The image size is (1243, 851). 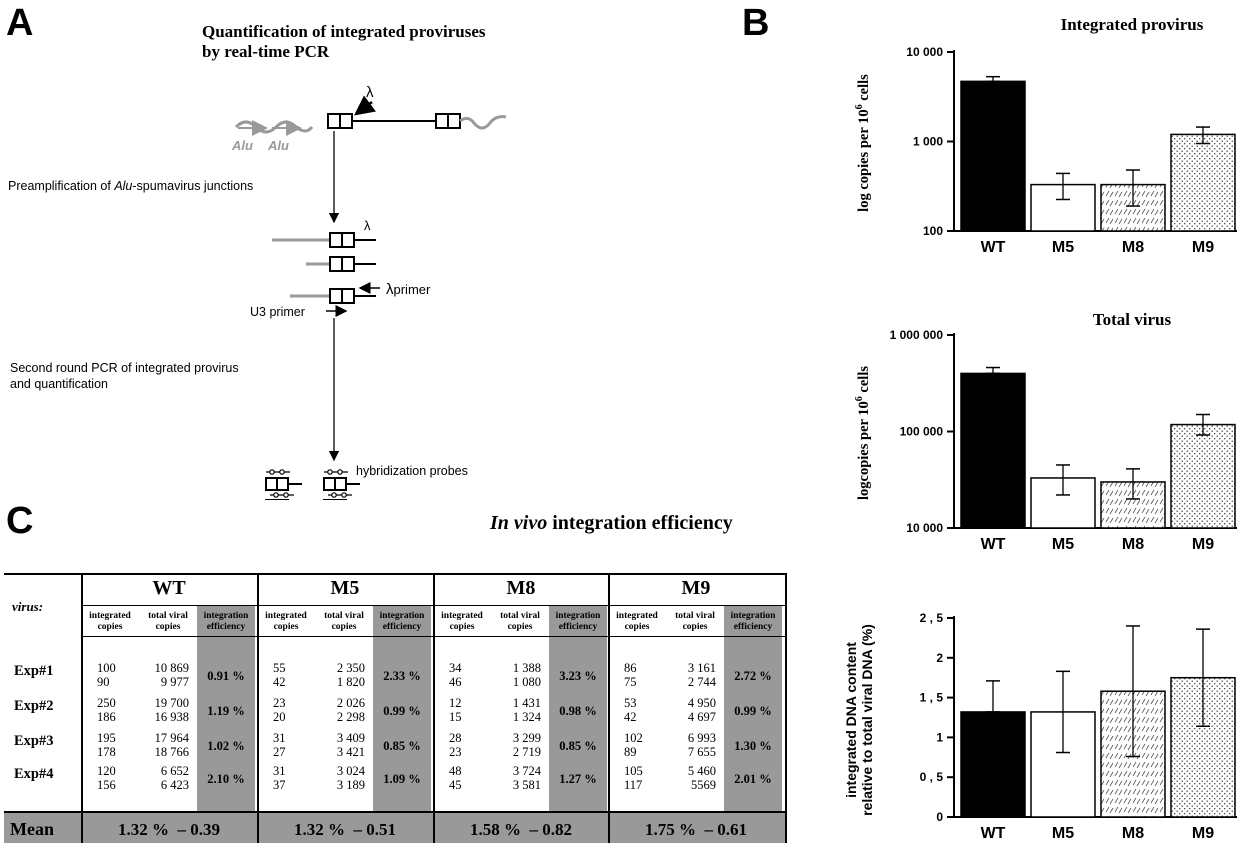 I want to click on total-copies: 19 700 16 938, so click(x=171, y=710).